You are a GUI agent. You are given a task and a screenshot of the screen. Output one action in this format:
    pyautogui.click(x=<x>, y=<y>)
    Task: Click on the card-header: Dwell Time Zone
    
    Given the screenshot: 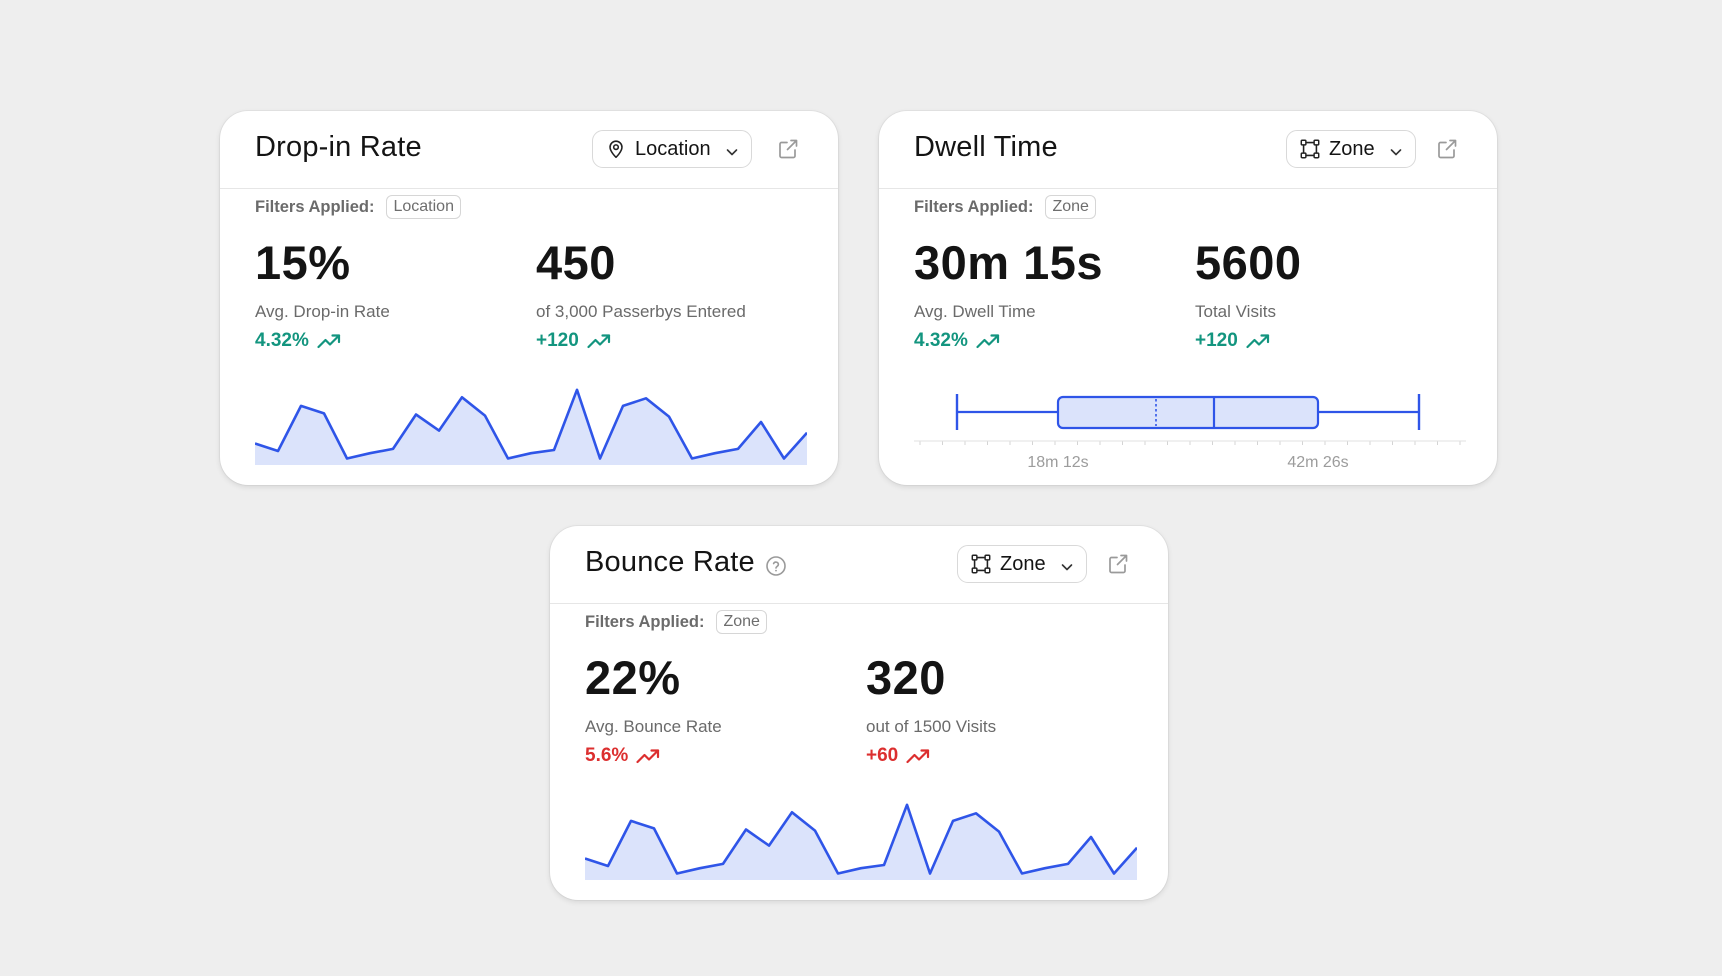 What is the action you would take?
    pyautogui.click(x=1188, y=150)
    